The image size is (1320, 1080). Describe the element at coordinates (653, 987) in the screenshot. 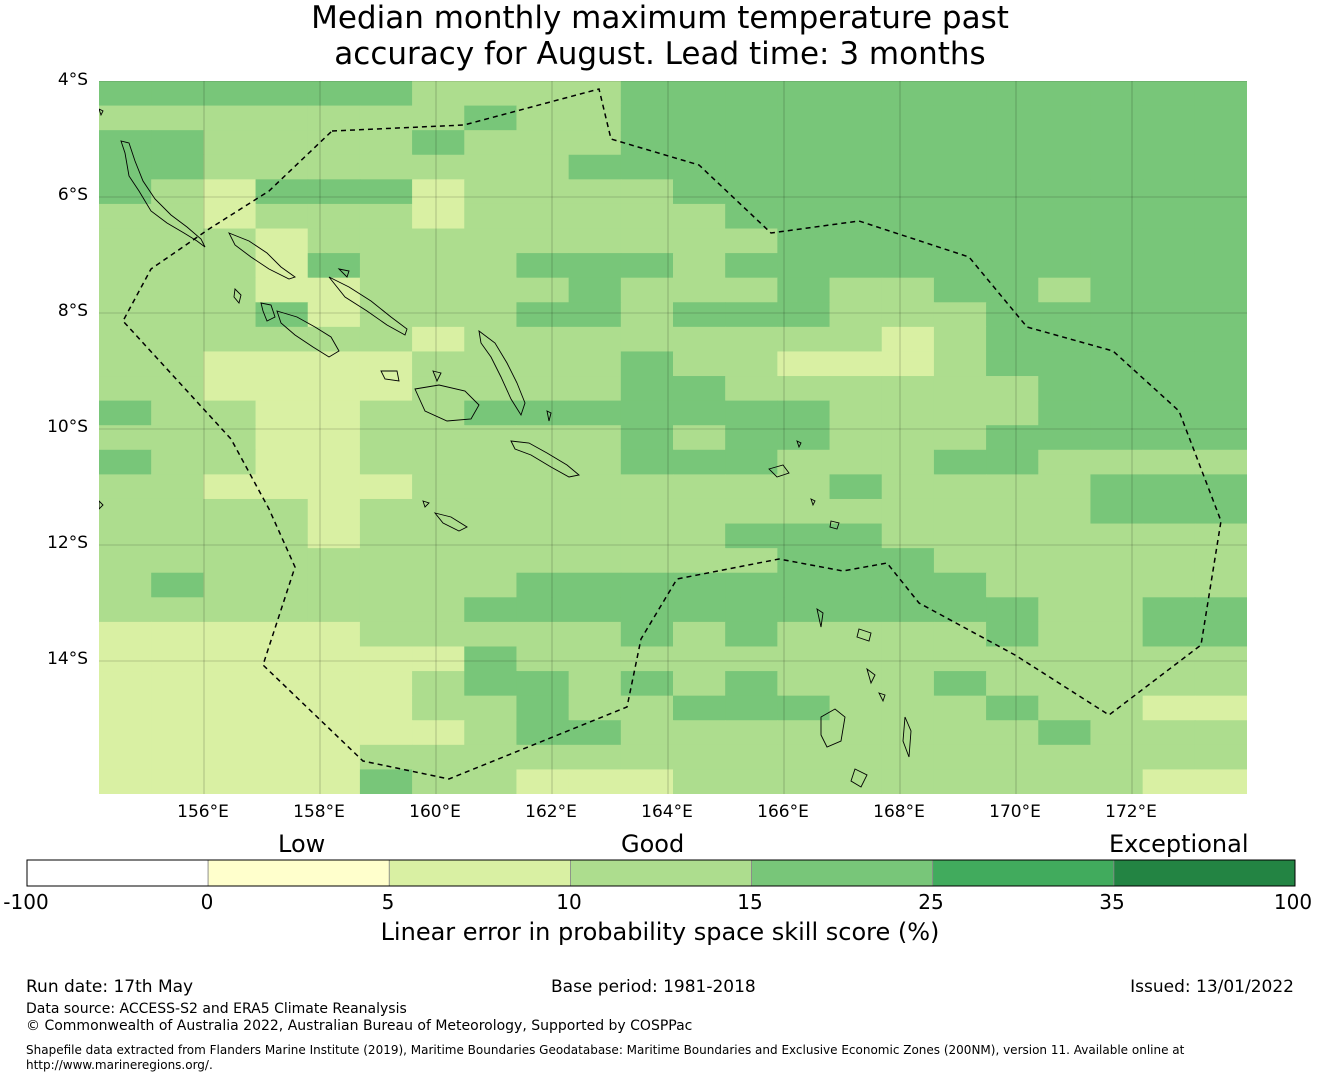

I see `base-period: Base period: 1981-2018` at that location.